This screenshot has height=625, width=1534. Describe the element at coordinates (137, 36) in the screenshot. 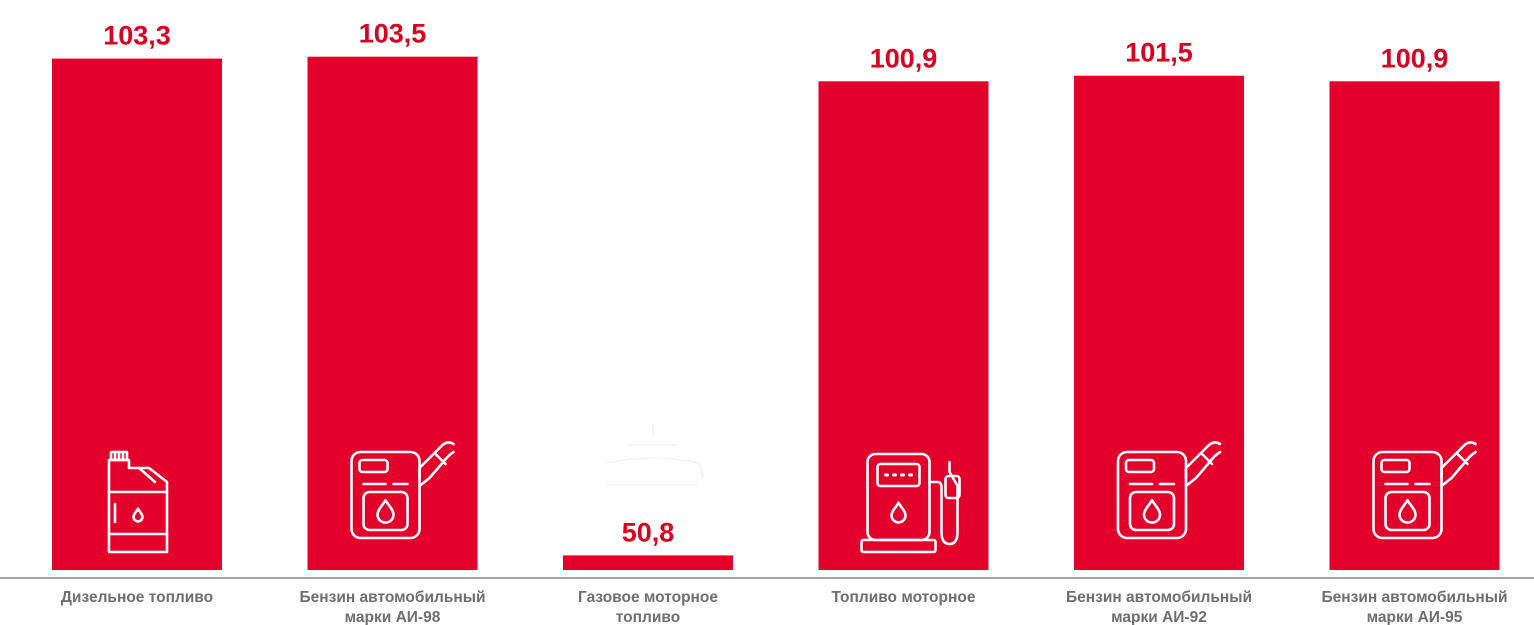

I see `value-label-1: 103,3` at that location.